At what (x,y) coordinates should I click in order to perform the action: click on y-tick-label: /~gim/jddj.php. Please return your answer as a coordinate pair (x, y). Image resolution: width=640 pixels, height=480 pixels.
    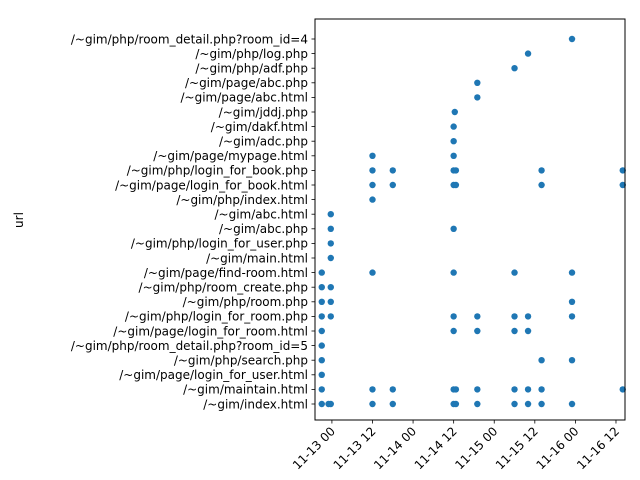
    Looking at the image, I should click on (263, 112).